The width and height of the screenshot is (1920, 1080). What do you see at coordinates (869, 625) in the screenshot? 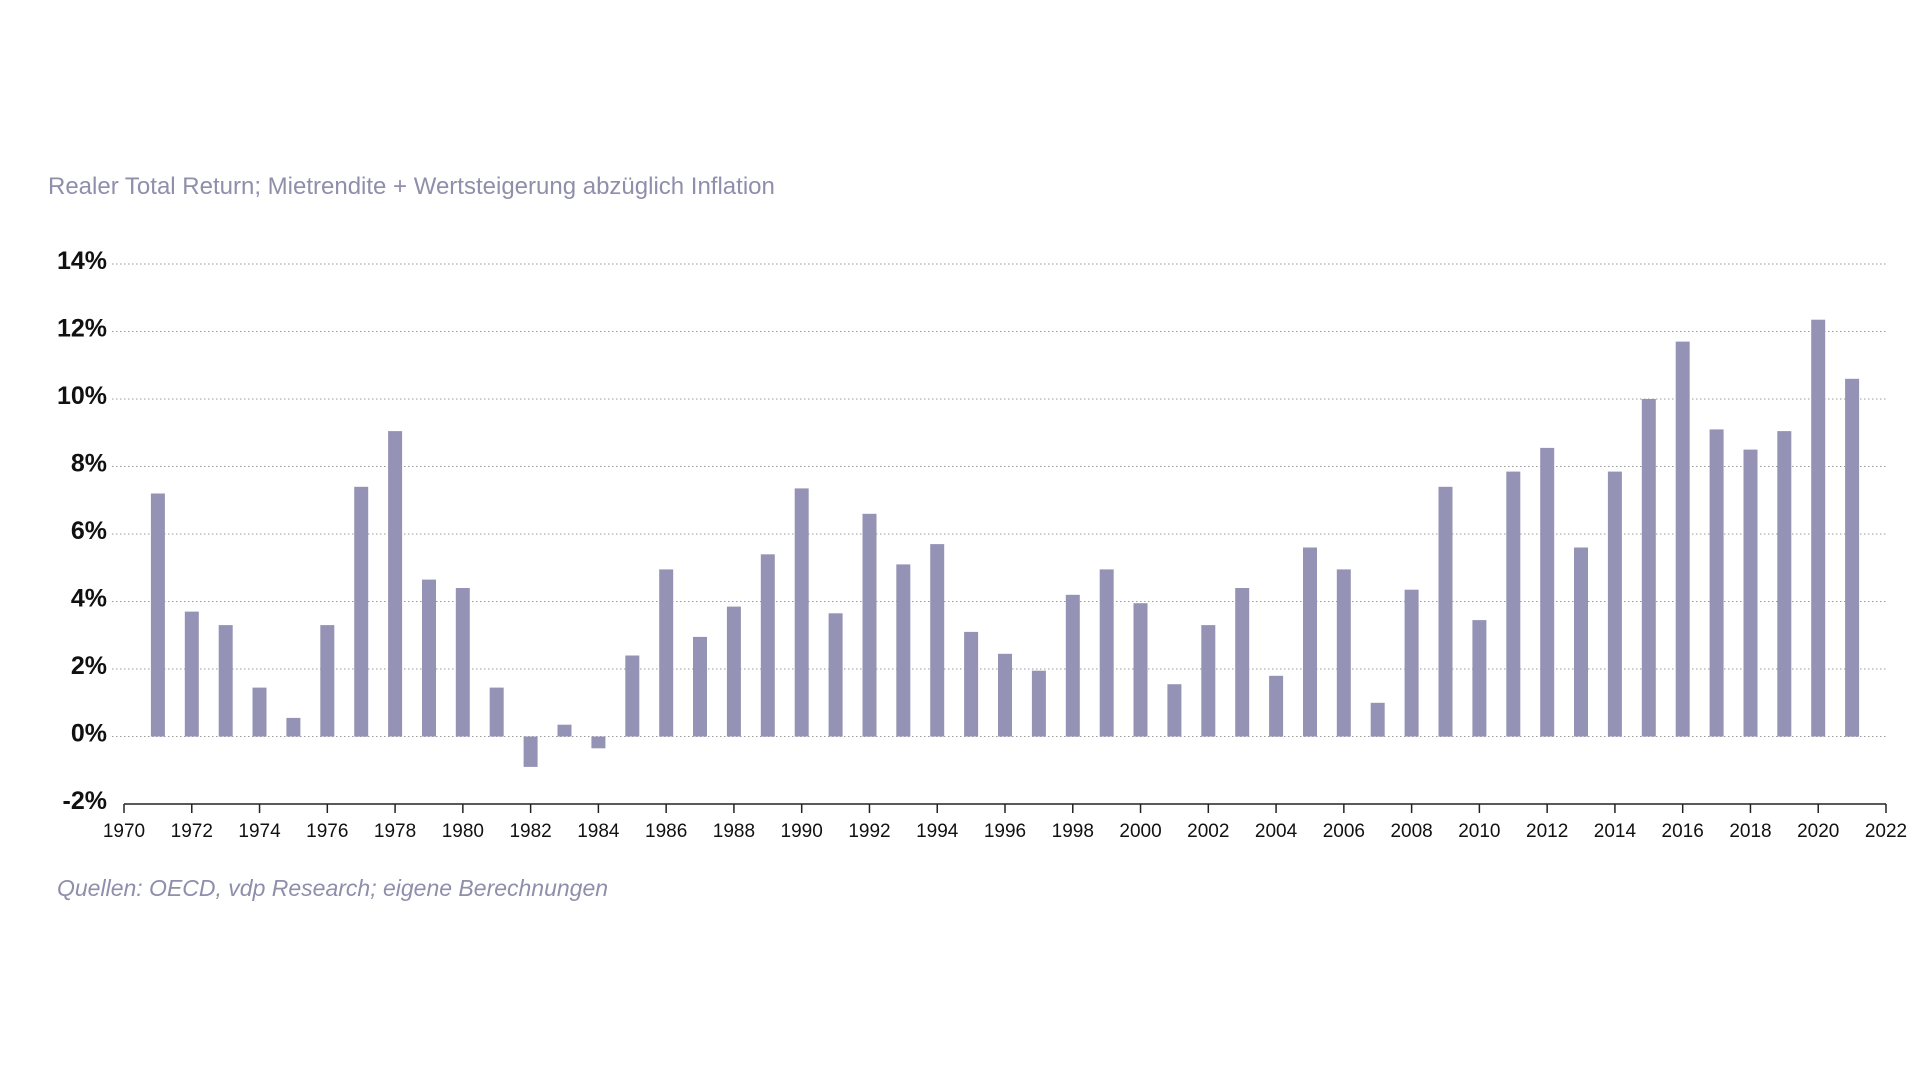
I see `bar-1992` at bounding box center [869, 625].